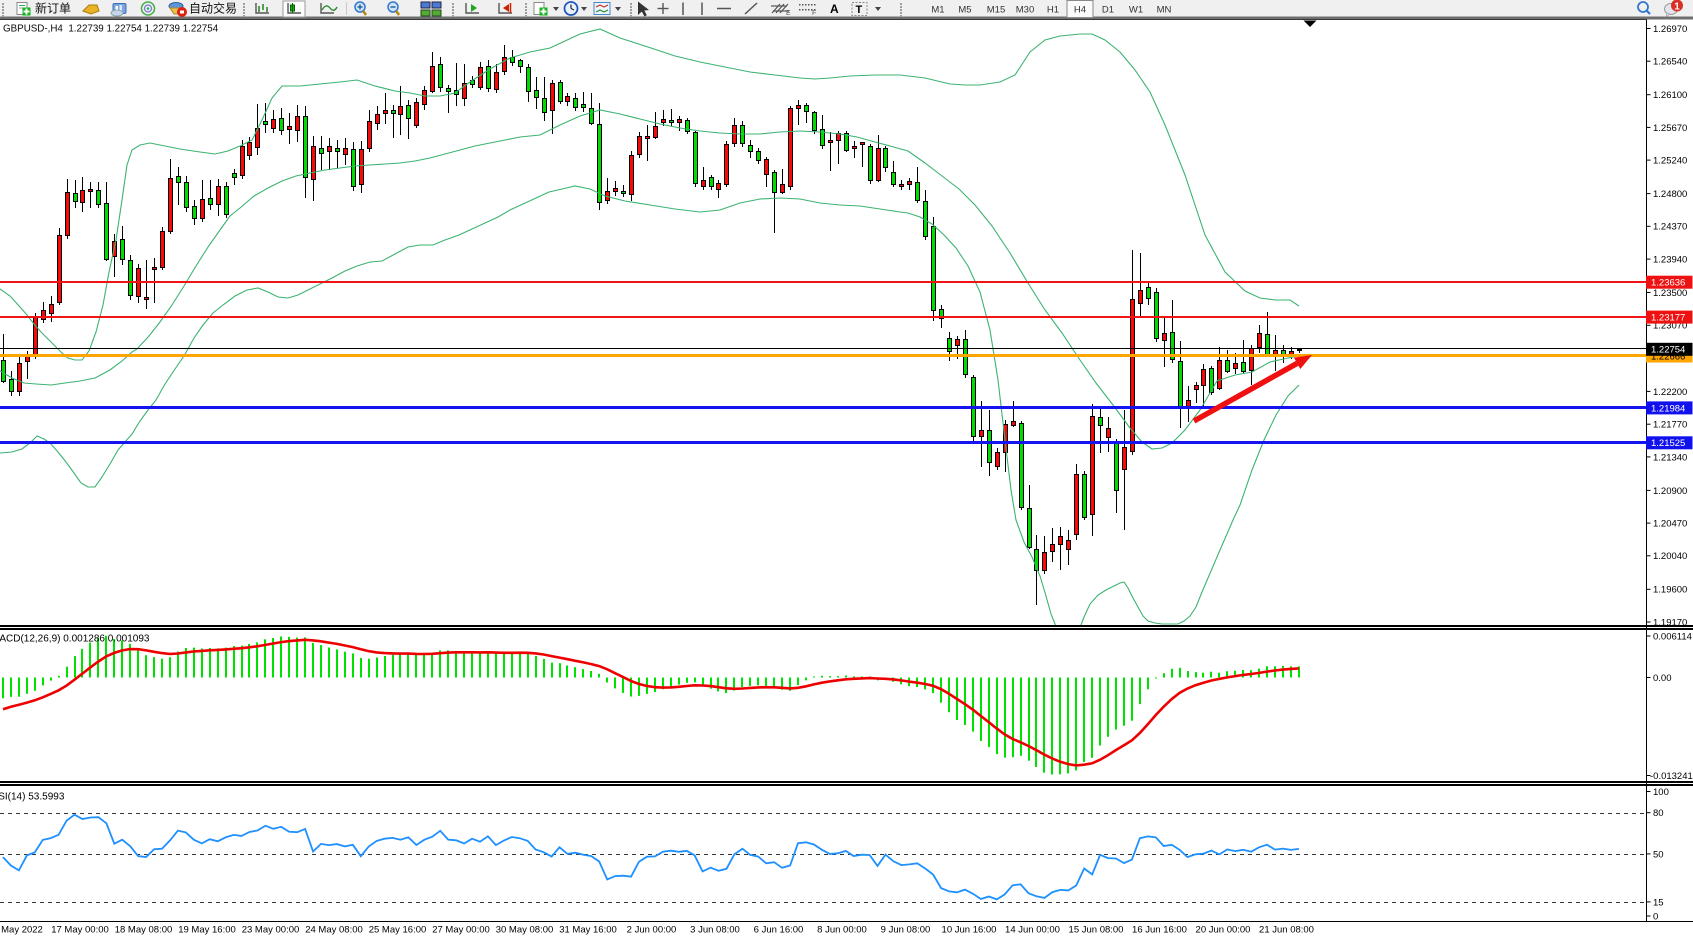  Describe the element at coordinates (834, 9) in the screenshot. I see `svg-text: A` at that location.